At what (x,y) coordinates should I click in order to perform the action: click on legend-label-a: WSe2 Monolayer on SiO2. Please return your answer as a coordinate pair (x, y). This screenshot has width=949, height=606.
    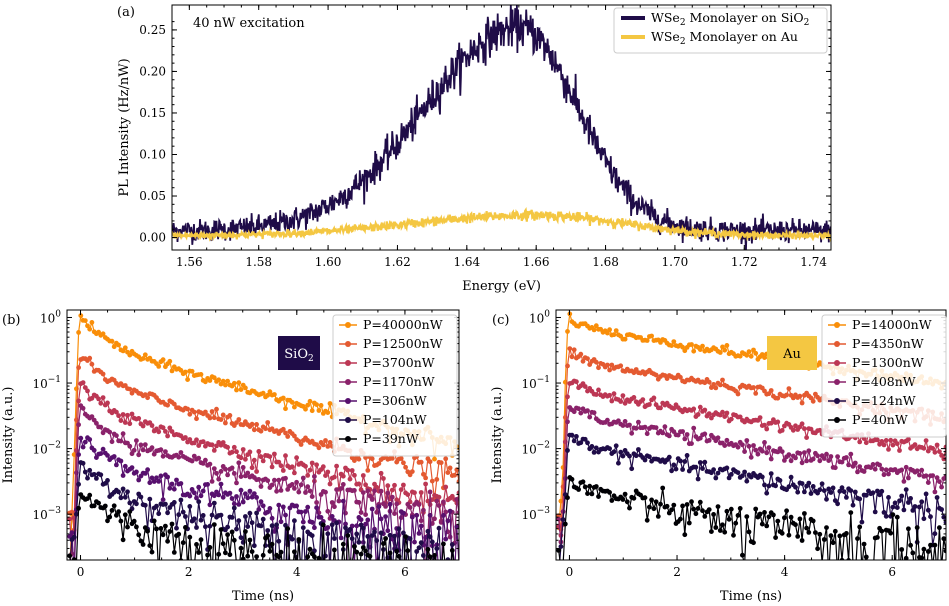
    Looking at the image, I should click on (730, 19).